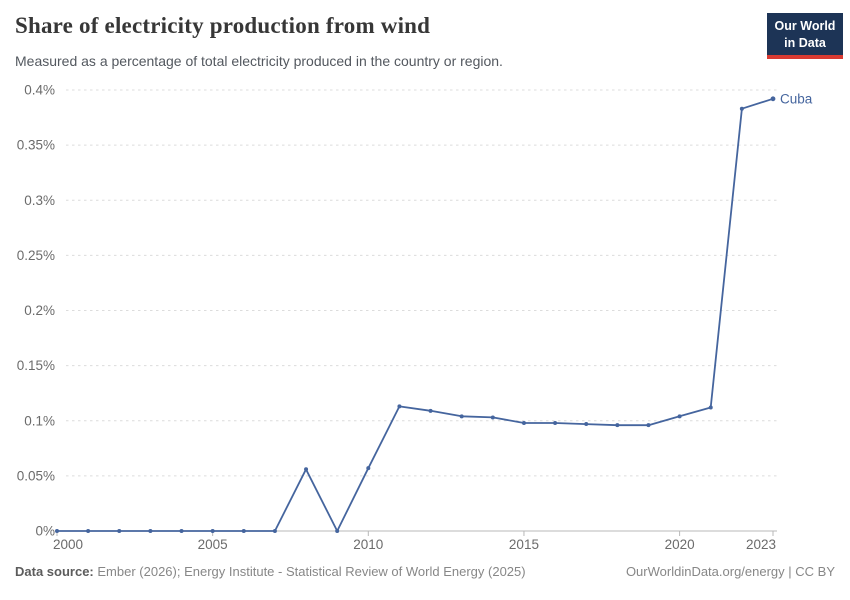  What do you see at coordinates (36, 145) in the screenshot?
I see `y-tick-label: 0.35%` at bounding box center [36, 145].